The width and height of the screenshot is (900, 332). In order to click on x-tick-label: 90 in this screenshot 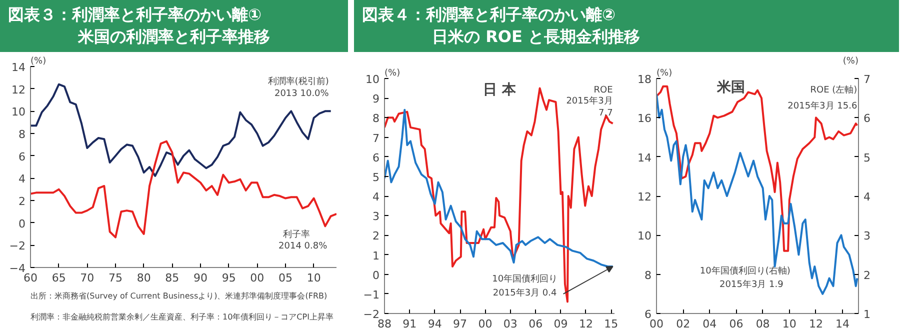, I will do `click(201, 278)`.